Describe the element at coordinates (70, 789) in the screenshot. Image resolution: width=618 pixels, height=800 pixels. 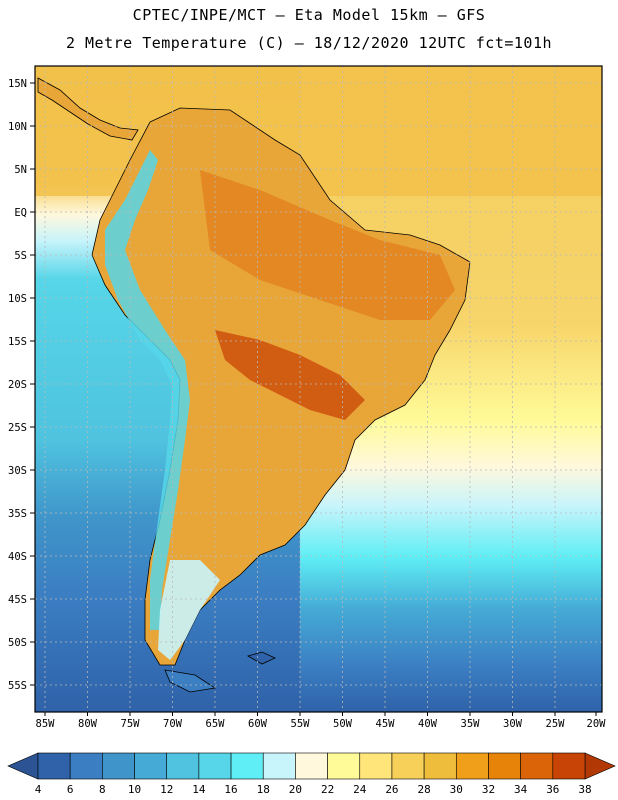
I see `colorbar-tick-label: 6` at that location.